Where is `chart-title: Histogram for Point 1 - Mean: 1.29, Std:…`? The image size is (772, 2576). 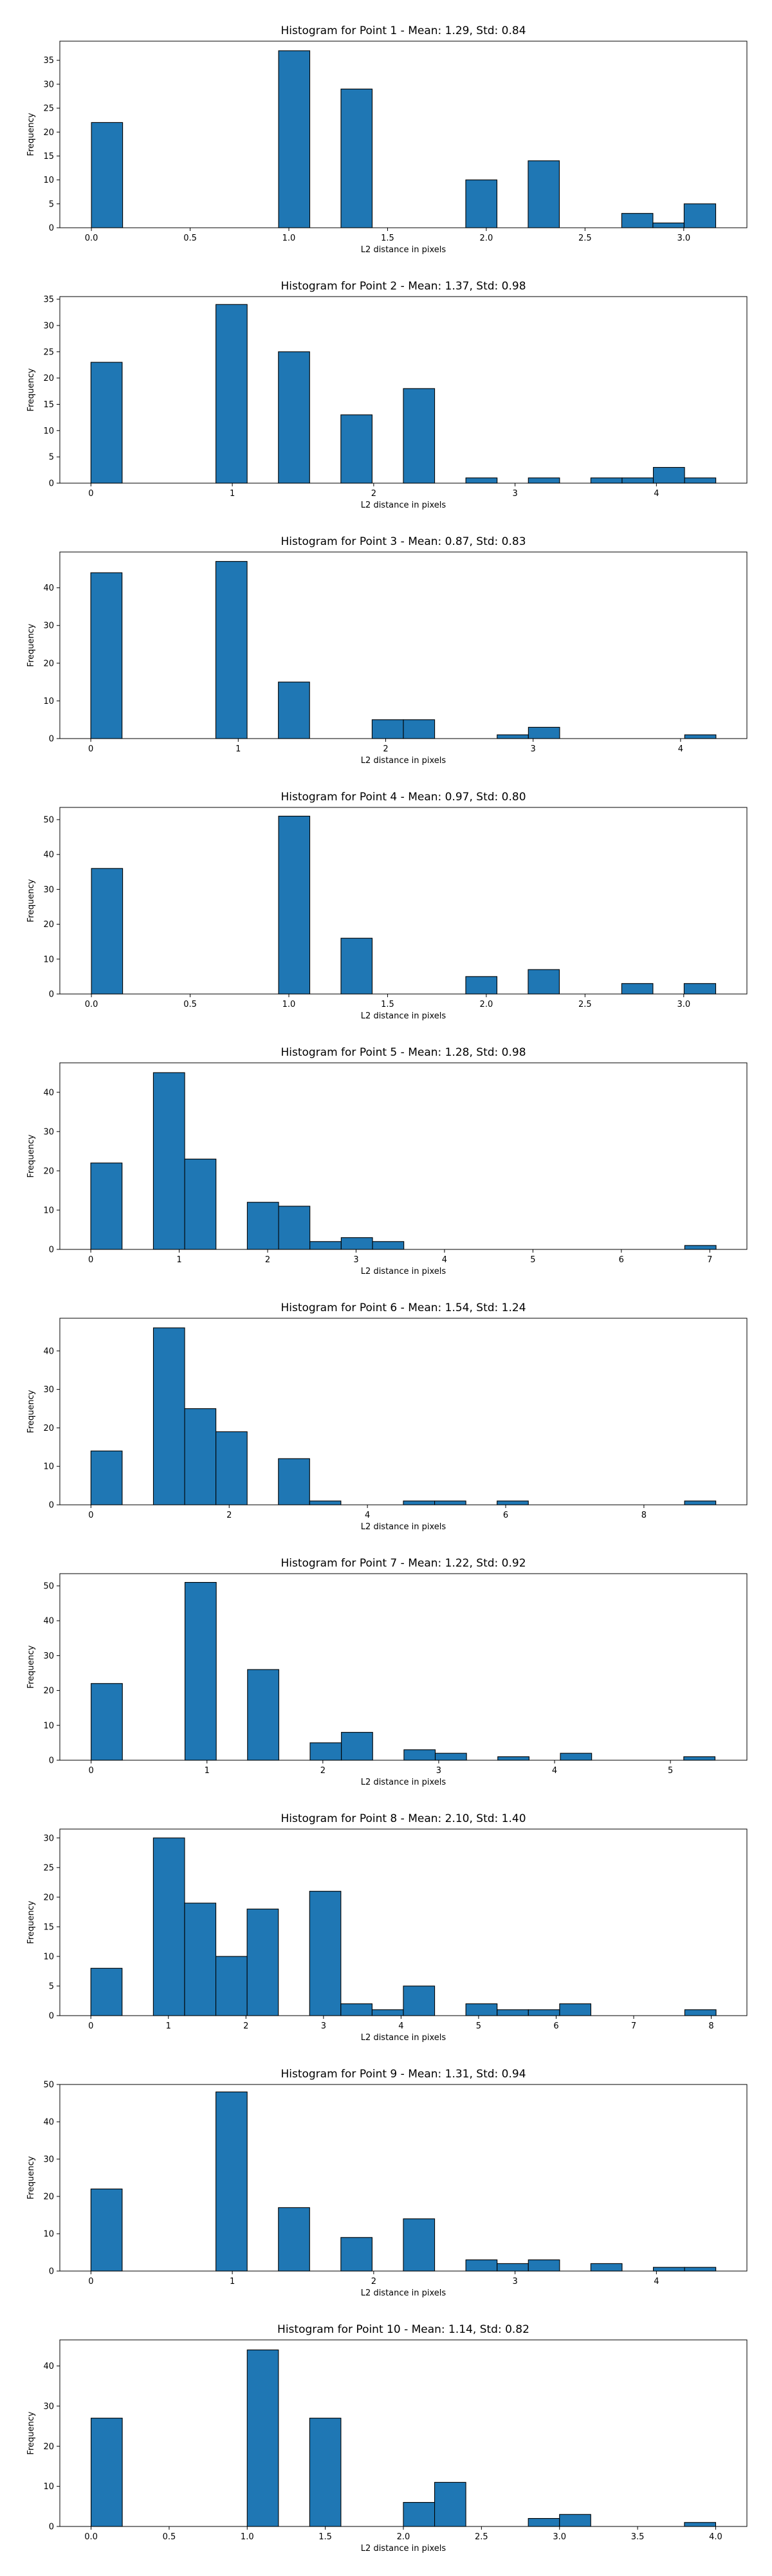
chart-title: Histogram for Point 1 - Mean: 1.29, Std:… is located at coordinates (403, 30).